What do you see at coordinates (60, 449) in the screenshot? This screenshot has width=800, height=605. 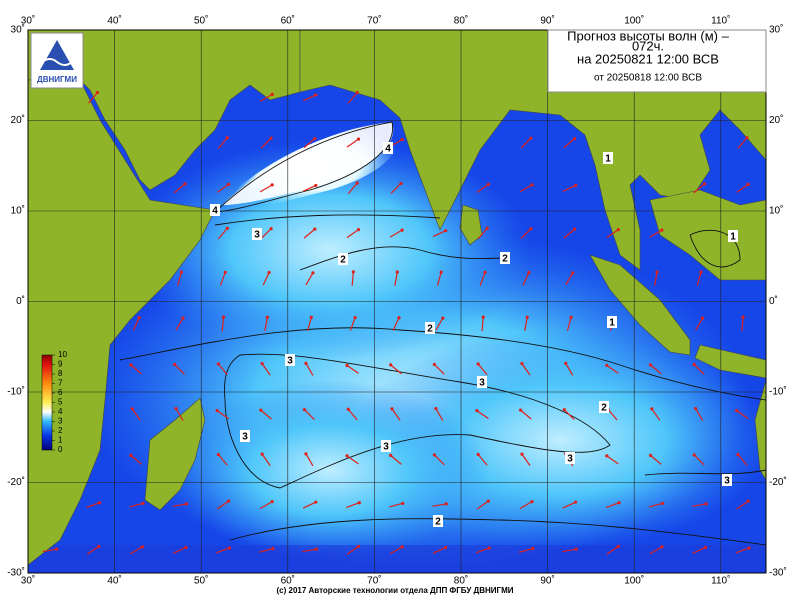 I see `colorbar-label: 0` at bounding box center [60, 449].